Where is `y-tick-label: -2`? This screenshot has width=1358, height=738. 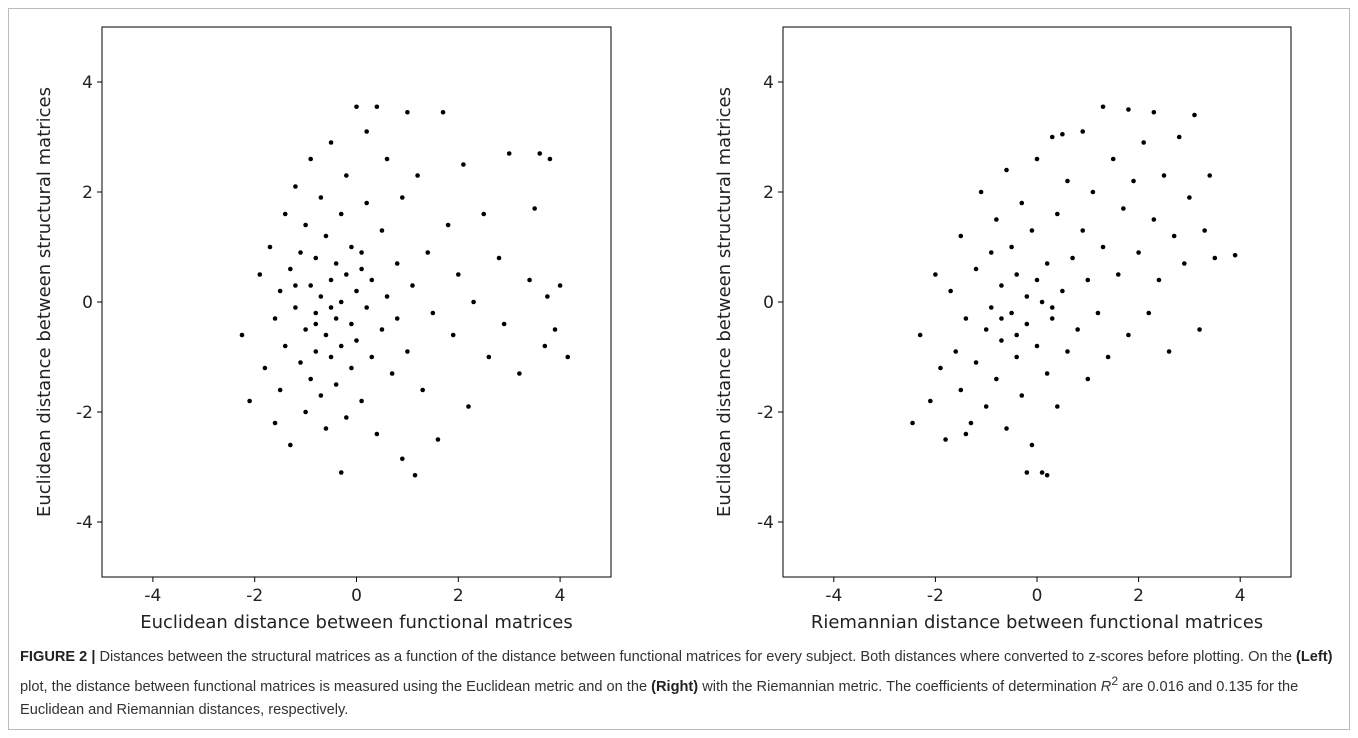
y-tick-label: -2 is located at coordinates (84, 413).